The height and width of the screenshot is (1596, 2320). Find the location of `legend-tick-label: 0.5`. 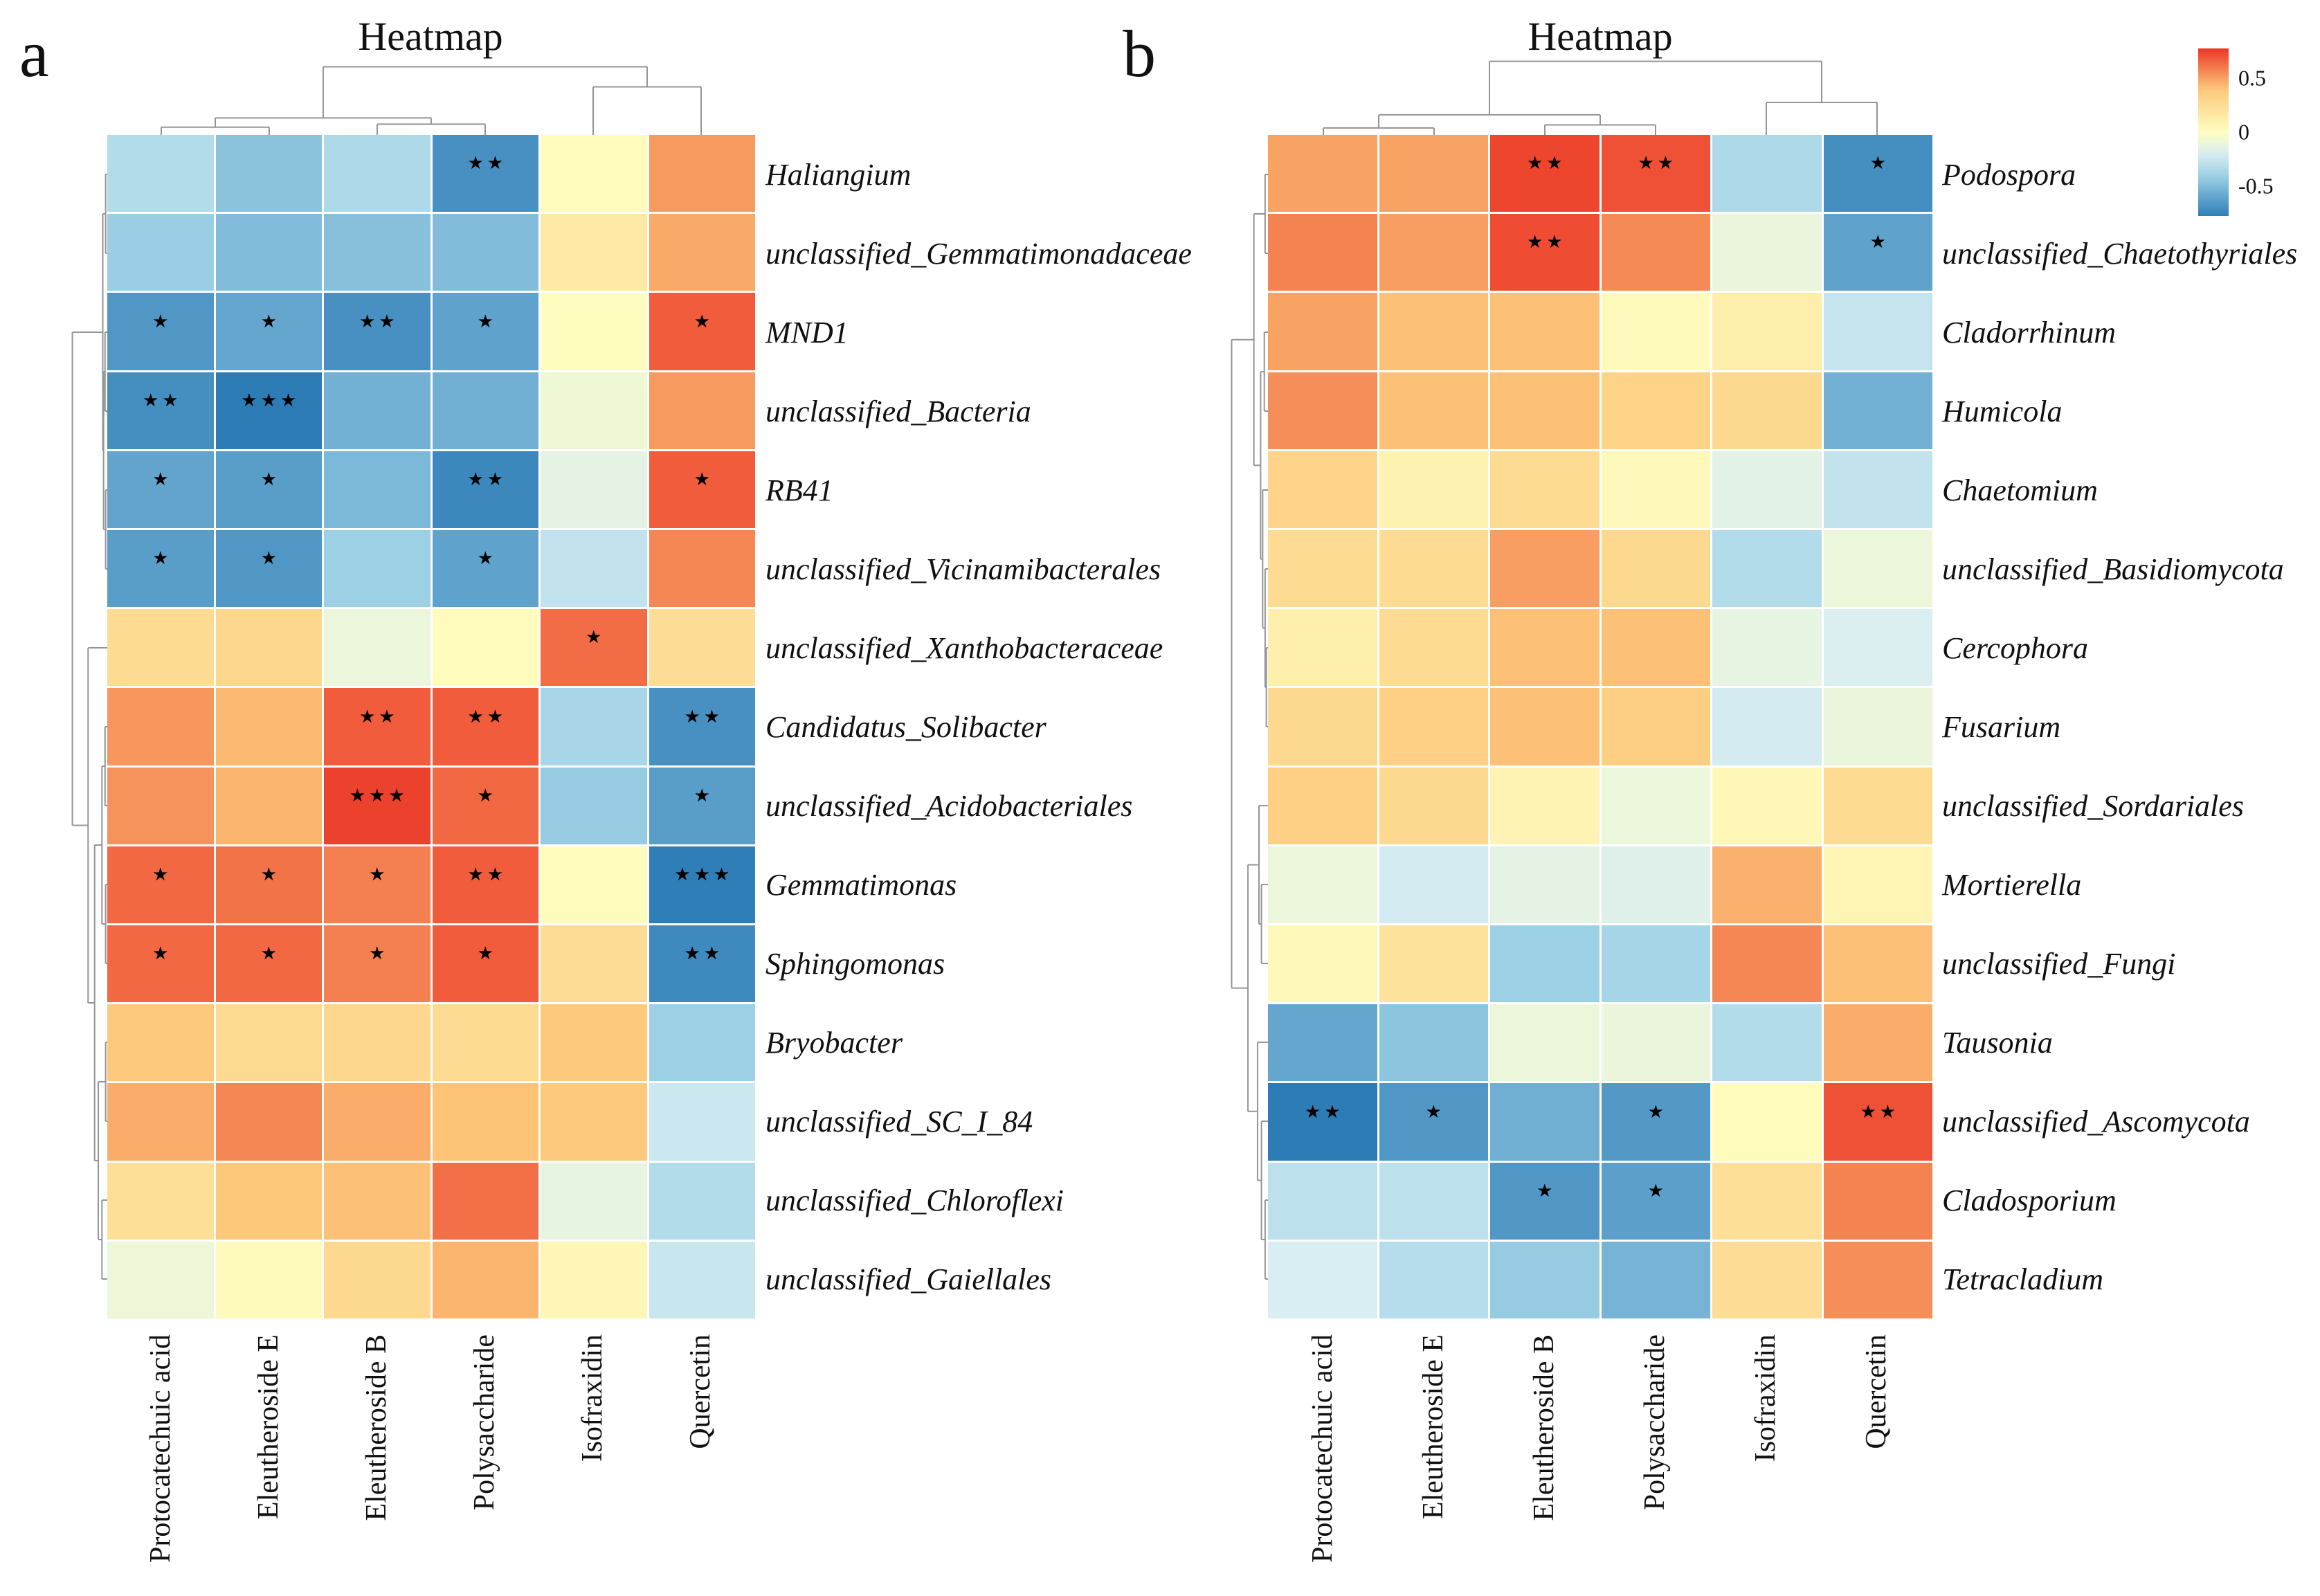

legend-tick-label: 0.5 is located at coordinates (2252, 78).